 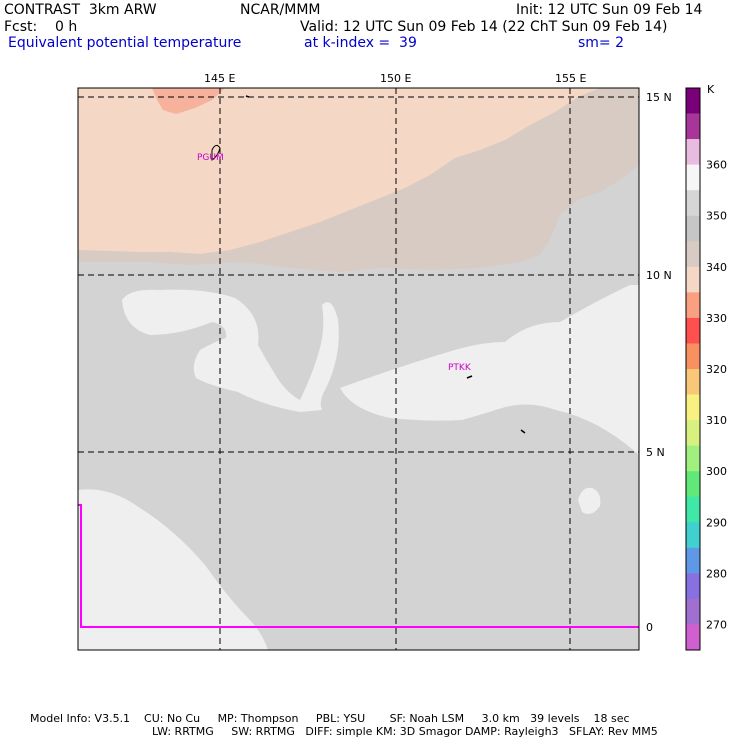 What do you see at coordinates (716, 624) in the screenshot?
I see `colorbar-label: 270` at bounding box center [716, 624].